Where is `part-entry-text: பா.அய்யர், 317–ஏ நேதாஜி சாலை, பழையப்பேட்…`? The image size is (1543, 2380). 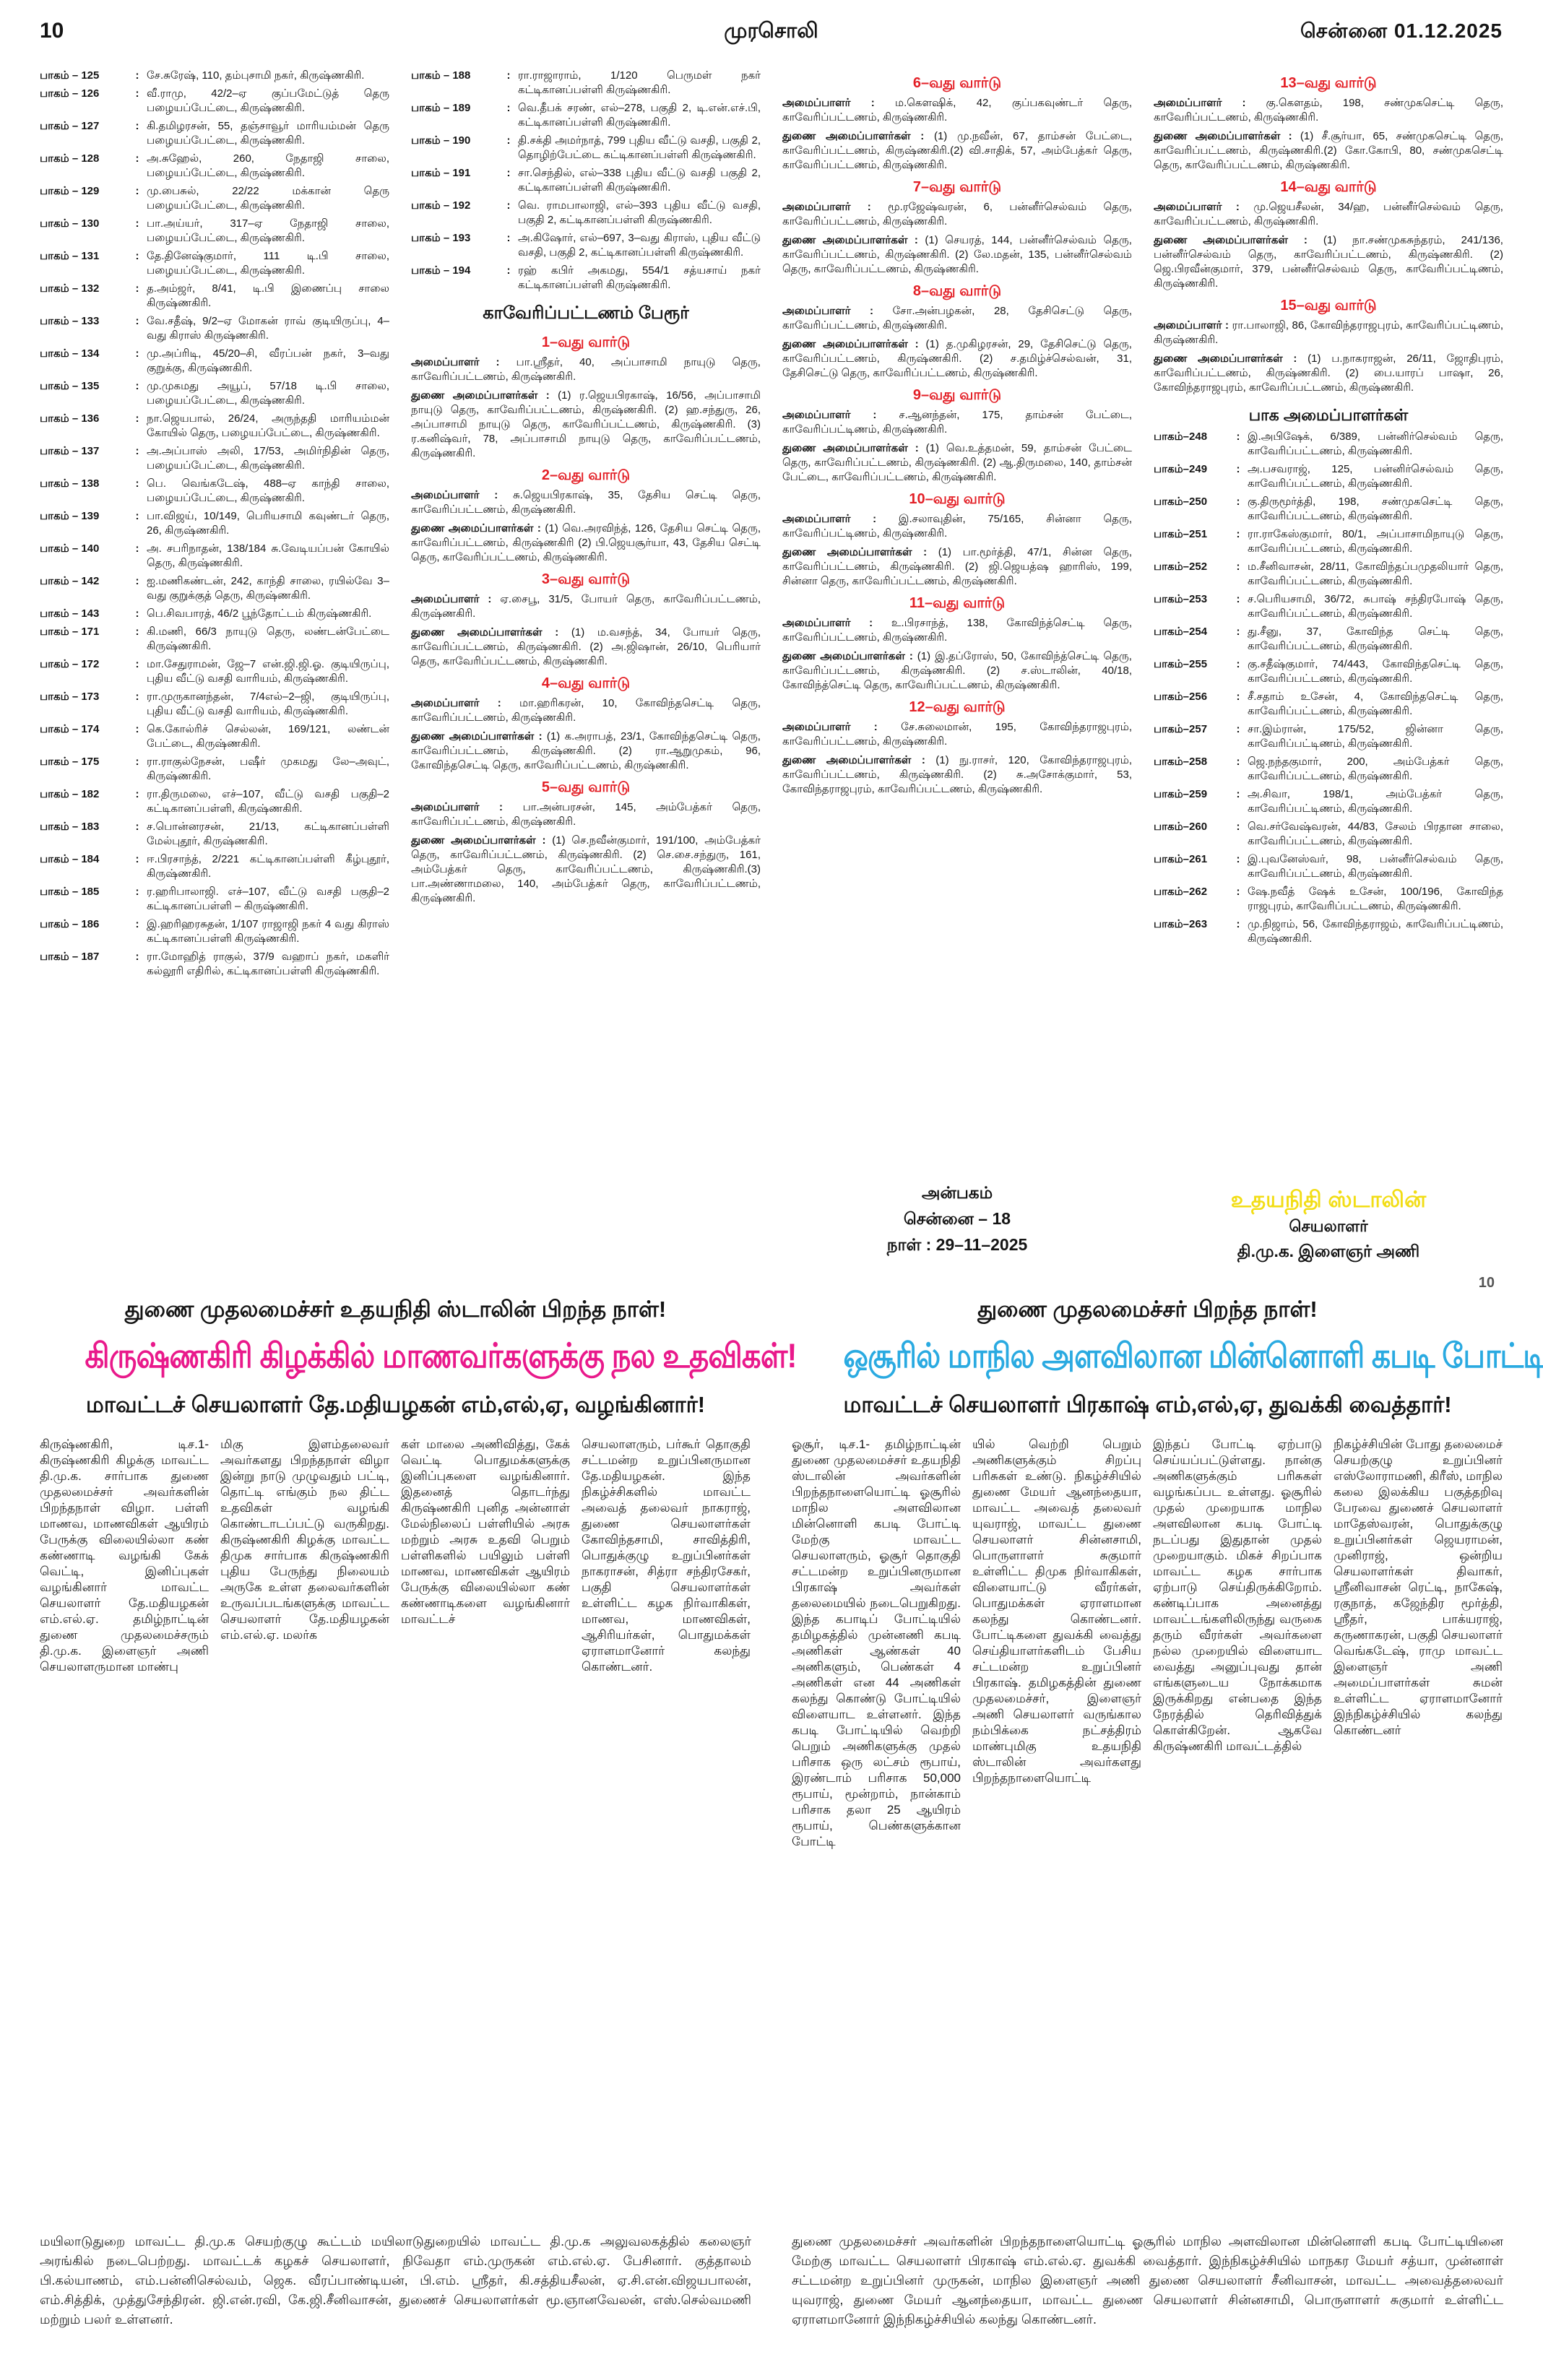
part-entry-text: பா.அய்யர், 317–ஏ நேதாஜி சாலை, பழையப்பேட்… is located at coordinates (268, 230).